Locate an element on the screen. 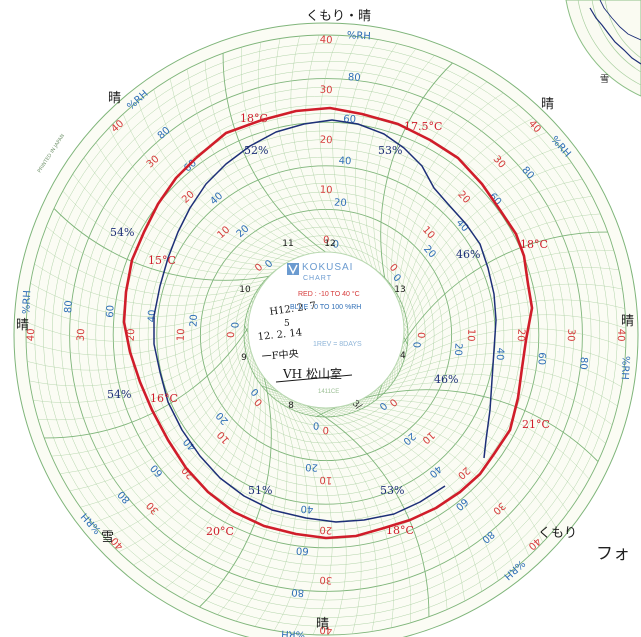  secondary-chart: 雪 is located at coordinates (603, 48).